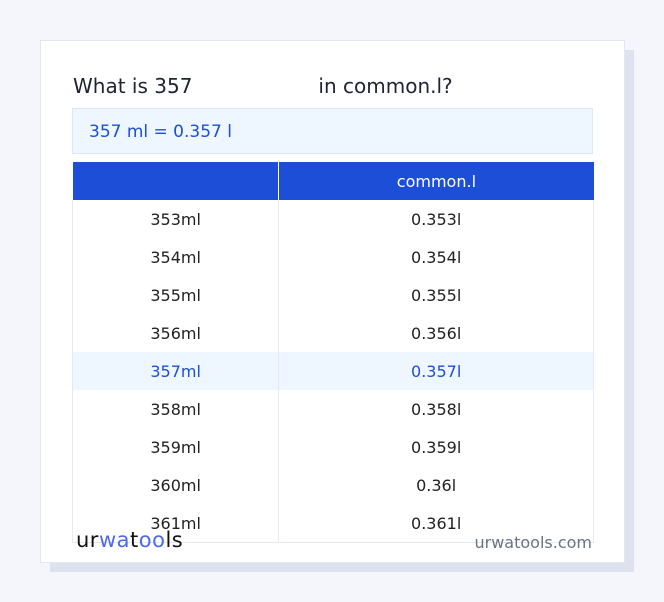 The width and height of the screenshot is (664, 602). Describe the element at coordinates (436, 485) in the screenshot. I see `cell-liters: 0.36l` at that location.